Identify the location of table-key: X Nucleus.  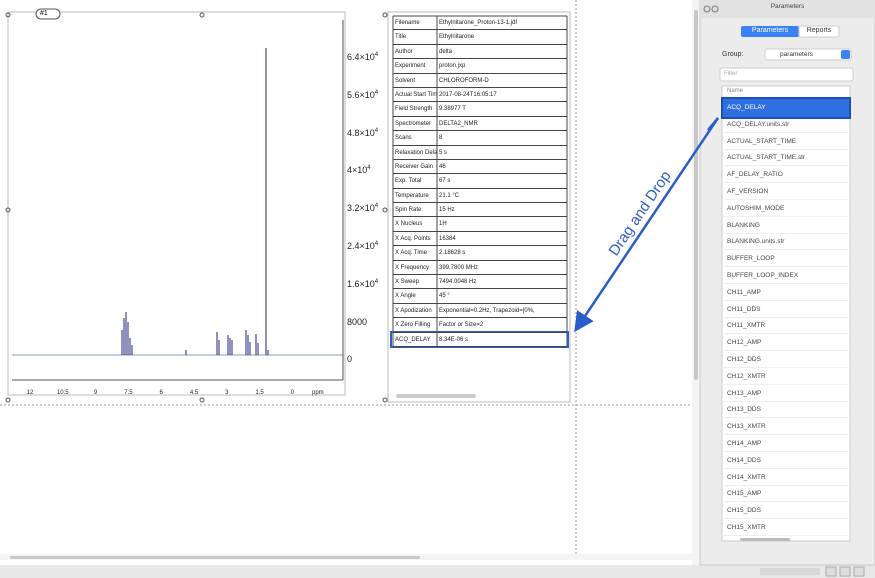
(415, 224).